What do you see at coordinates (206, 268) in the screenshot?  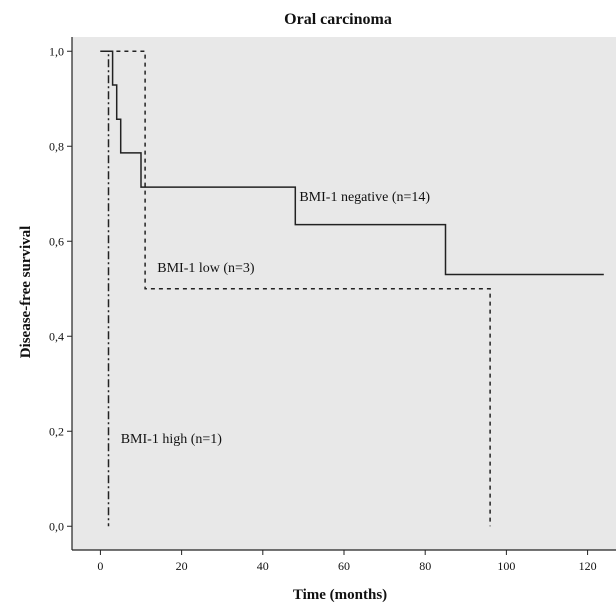 I see `series-annotation: BMI-1 low (n=3)` at bounding box center [206, 268].